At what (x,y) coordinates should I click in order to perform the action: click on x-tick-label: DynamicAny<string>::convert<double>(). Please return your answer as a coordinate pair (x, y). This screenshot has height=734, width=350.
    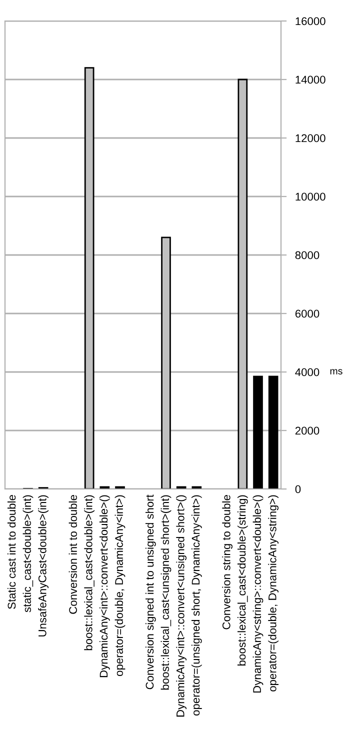
    Looking at the image, I should click on (258, 594).